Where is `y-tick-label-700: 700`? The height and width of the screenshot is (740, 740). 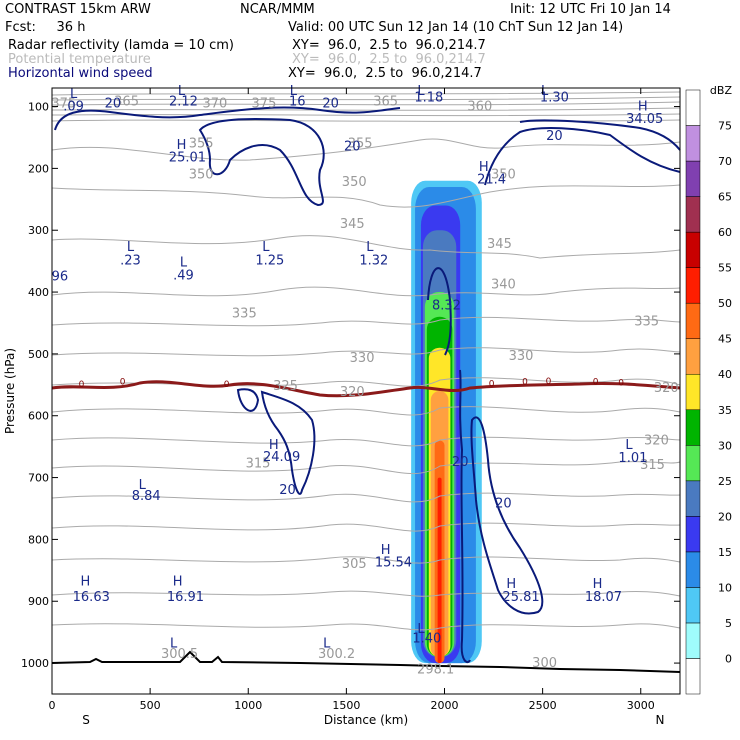 y-tick-label-700: 700 is located at coordinates (38, 478).